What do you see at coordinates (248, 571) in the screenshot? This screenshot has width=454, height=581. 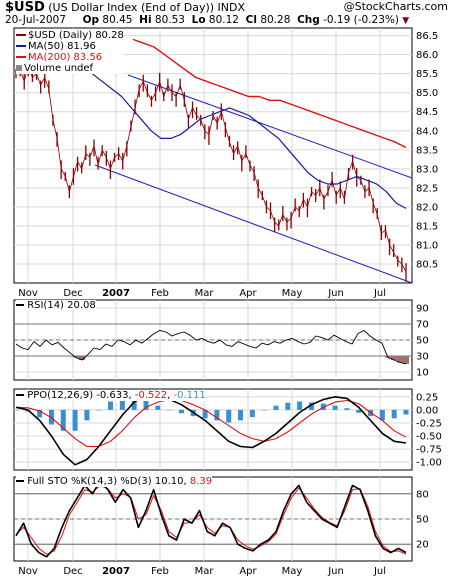 I see `x-tick-label-bottom: Apr` at bounding box center [248, 571].